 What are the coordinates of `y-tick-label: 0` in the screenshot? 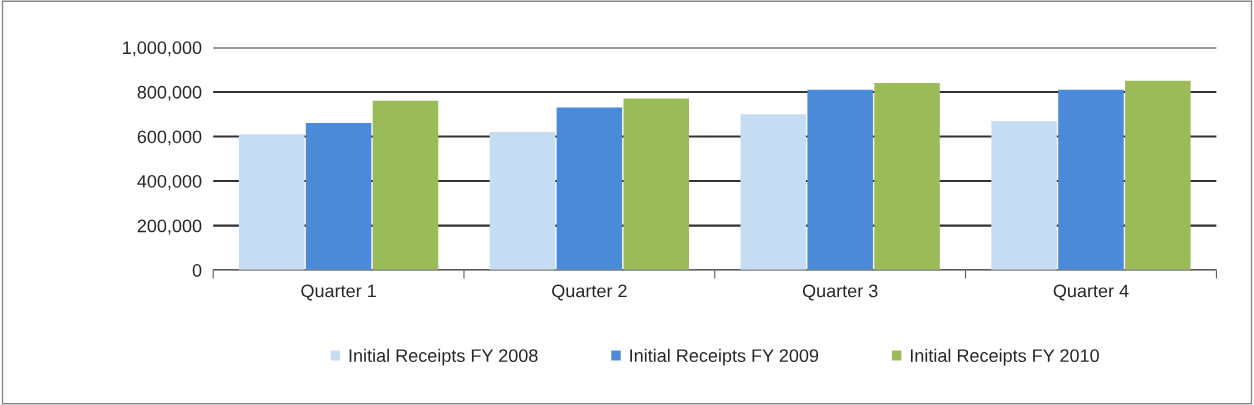 It's located at (197, 270).